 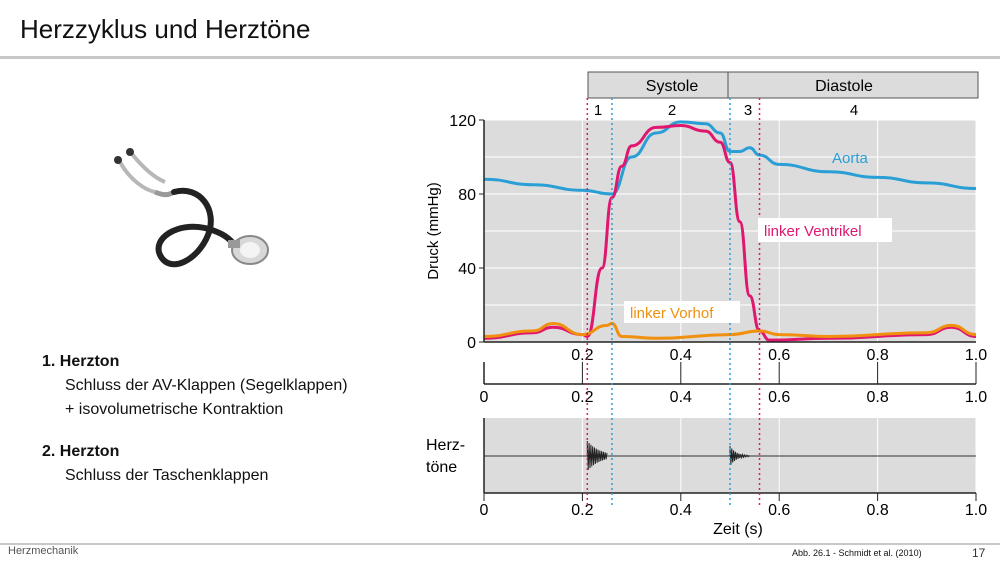 I want to click on heart-sound-description: + isovolumetrische Kontraktion, so click(x=174, y=409).